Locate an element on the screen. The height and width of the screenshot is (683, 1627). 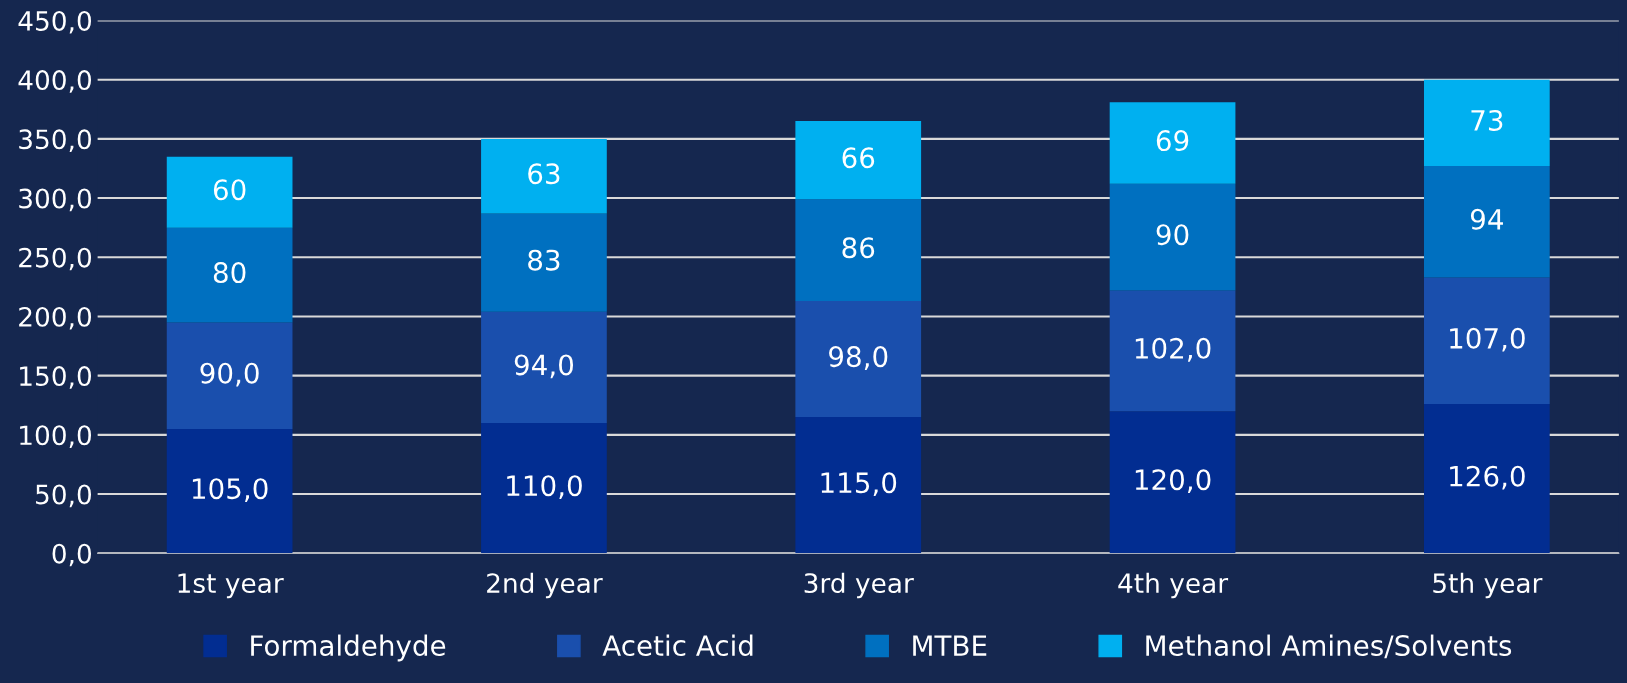
x-tick-label: 3rd year is located at coordinates (859, 585).